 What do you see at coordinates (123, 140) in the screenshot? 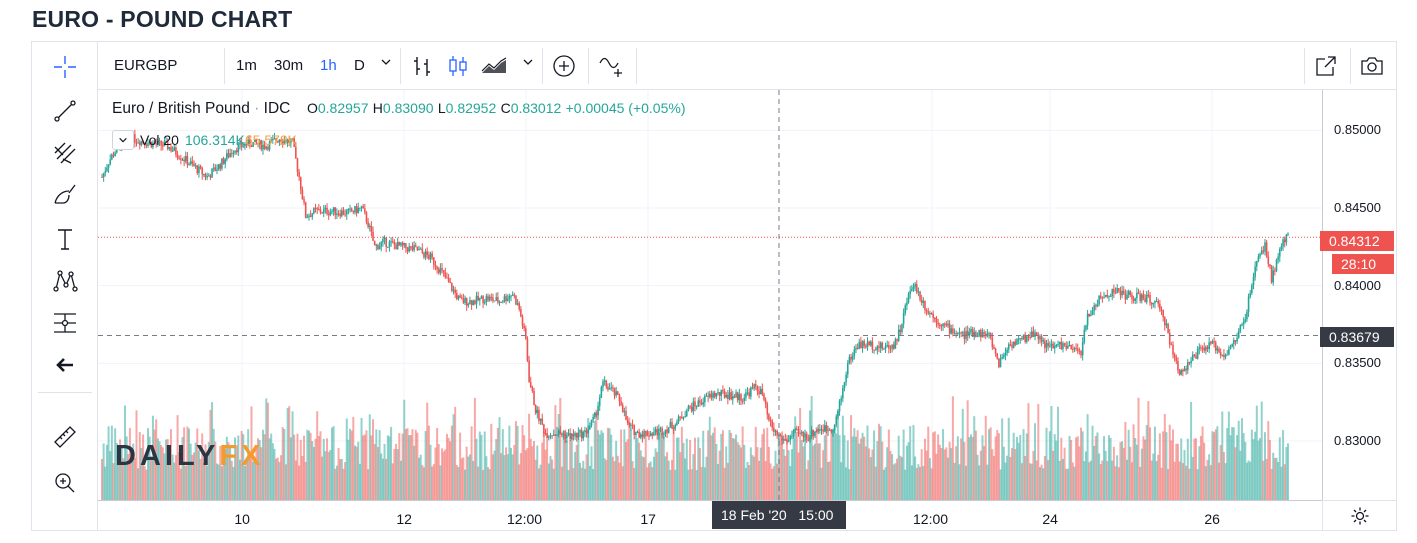
I see `volume-toggle` at bounding box center [123, 140].